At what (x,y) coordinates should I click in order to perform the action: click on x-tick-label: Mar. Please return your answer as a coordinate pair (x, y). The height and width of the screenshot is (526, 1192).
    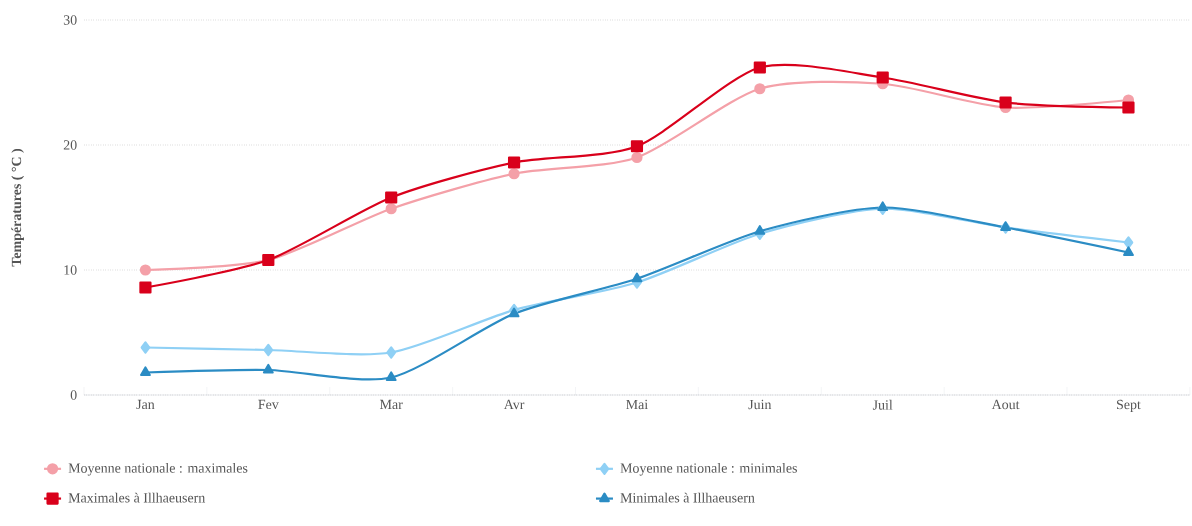
    Looking at the image, I should click on (391, 404).